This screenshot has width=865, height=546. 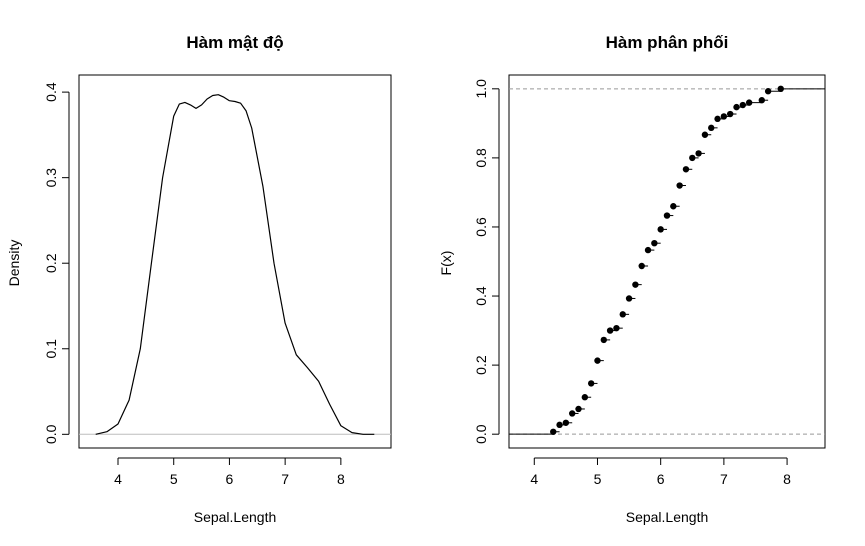 I want to click on density-x-tick-label: 5, so click(x=174, y=479).